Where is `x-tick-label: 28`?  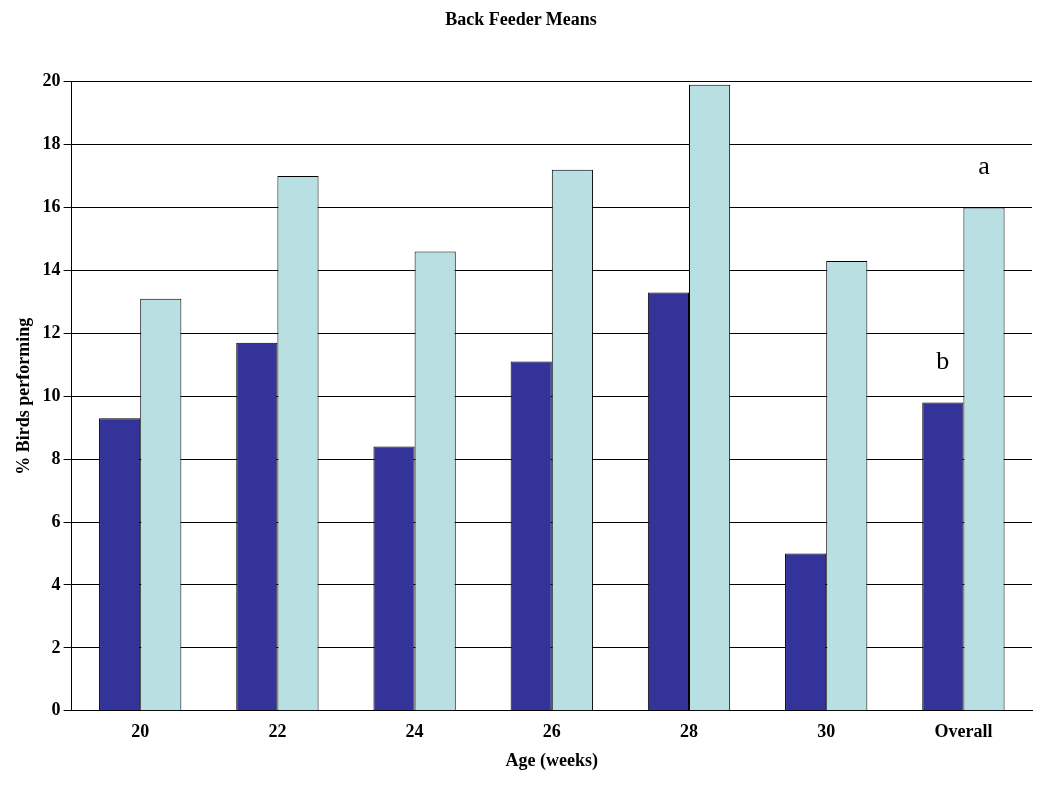
x-tick-label: 28 is located at coordinates (689, 731).